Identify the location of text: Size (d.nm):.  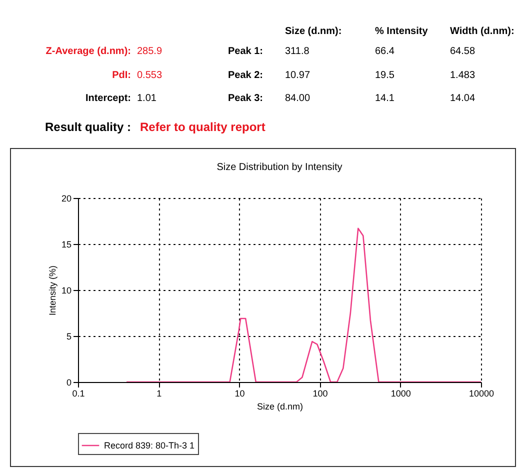
(313, 31).